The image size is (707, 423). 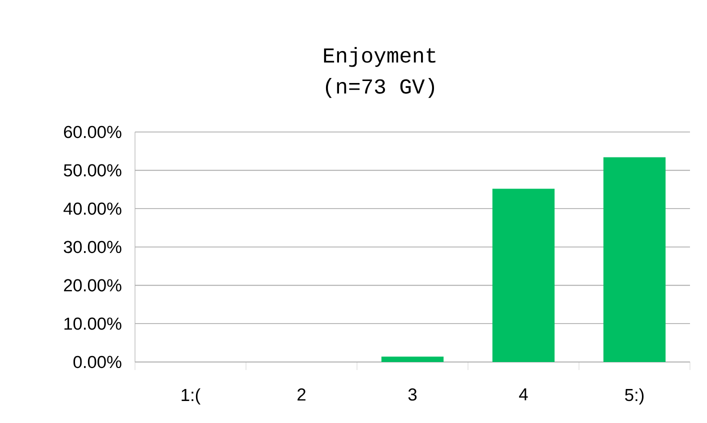 I want to click on x-tick-label: 1:(, so click(x=191, y=396).